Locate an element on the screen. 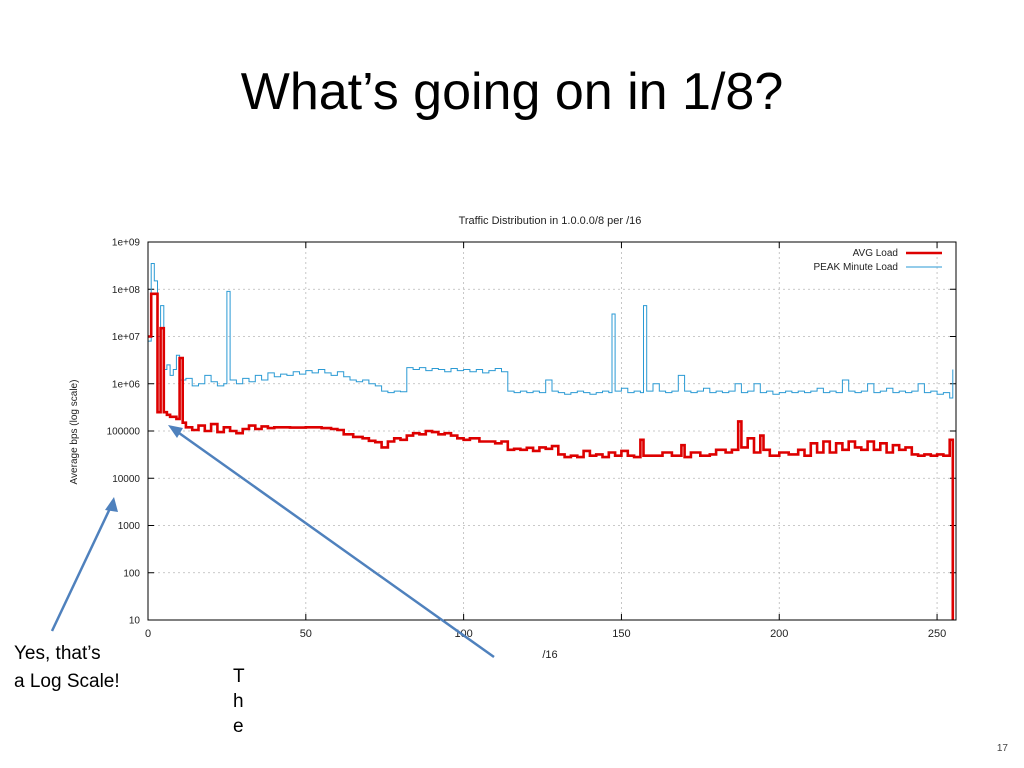  callout-log-scale: Yes, that’s a Log Scale! is located at coordinates (89, 668).